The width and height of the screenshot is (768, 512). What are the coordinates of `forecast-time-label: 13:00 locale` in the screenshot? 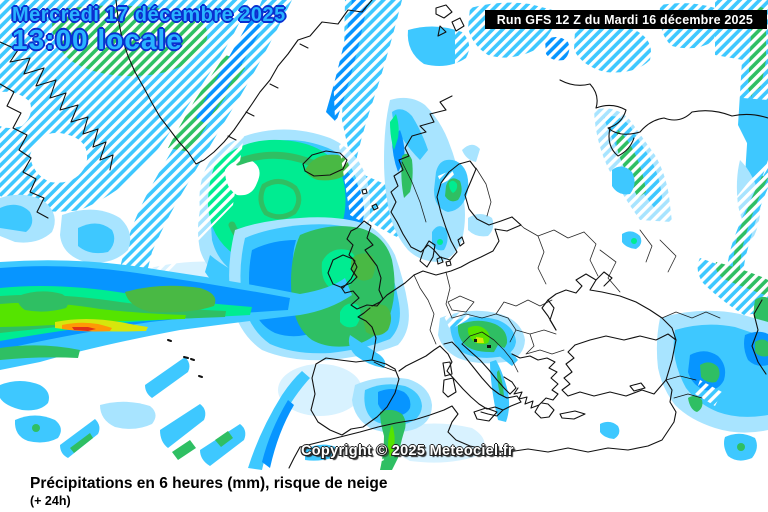 It's located at (97, 40).